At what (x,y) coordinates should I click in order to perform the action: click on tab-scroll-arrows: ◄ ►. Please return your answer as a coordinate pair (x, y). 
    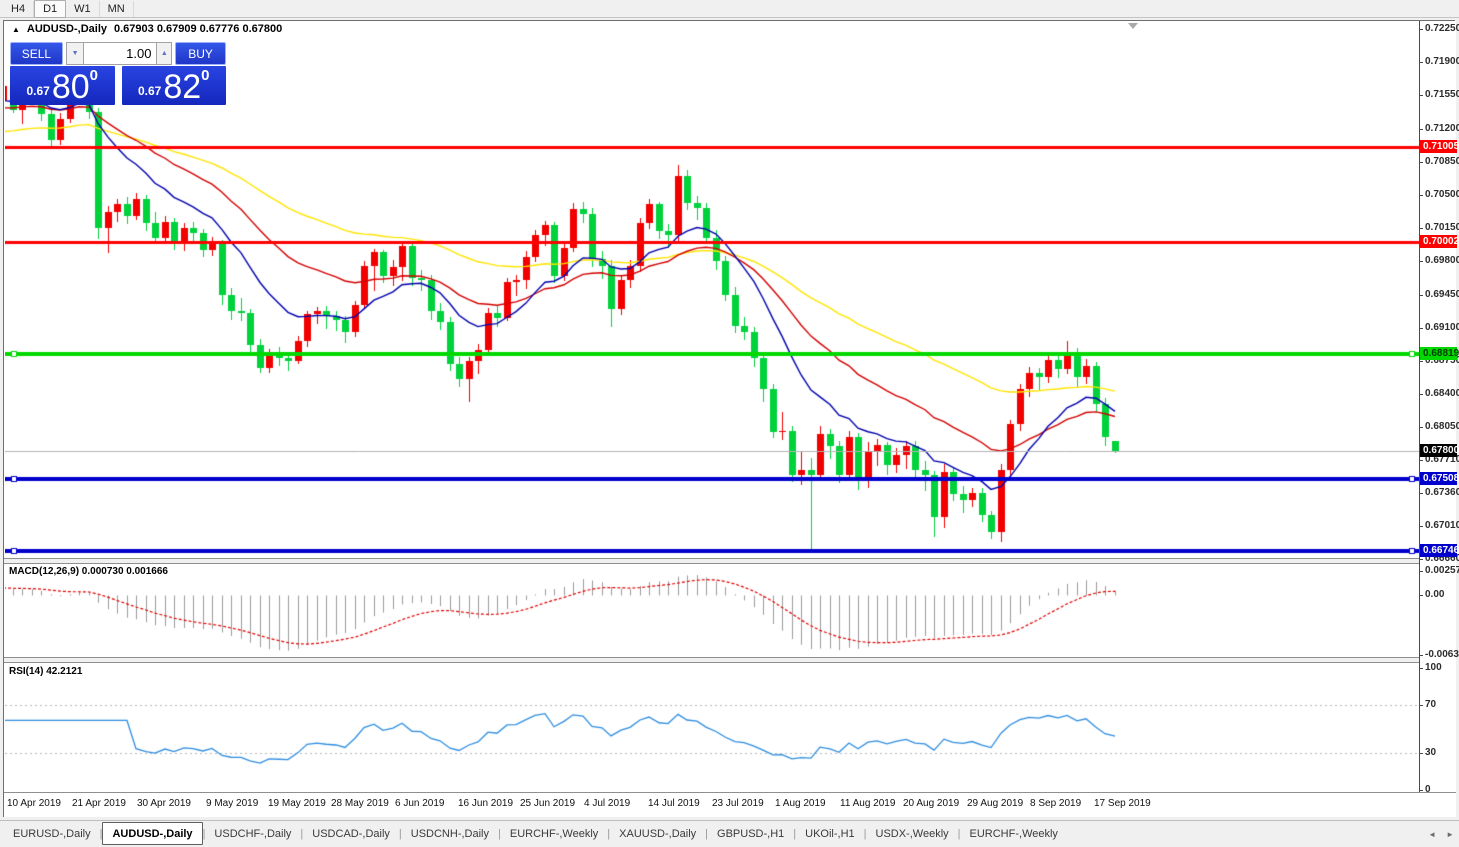
    Looking at the image, I should click on (1441, 834).